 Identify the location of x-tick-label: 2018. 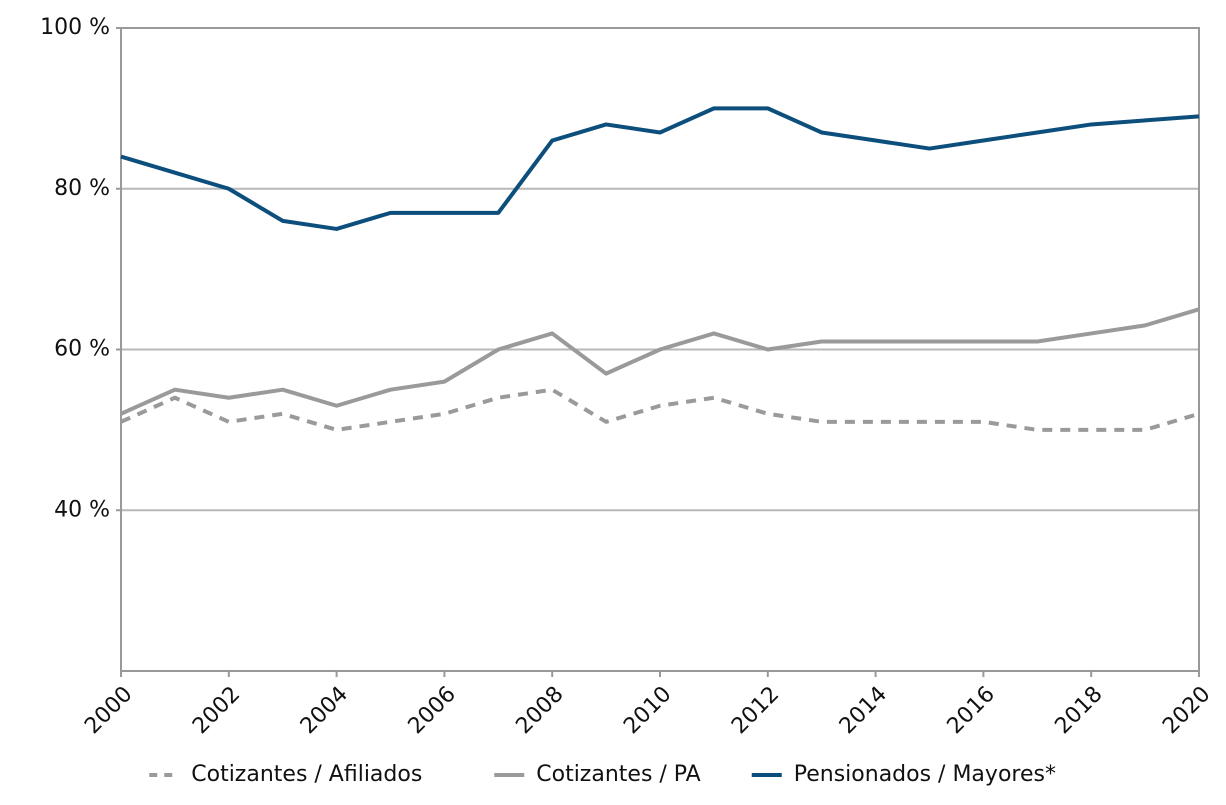
(1078, 710).